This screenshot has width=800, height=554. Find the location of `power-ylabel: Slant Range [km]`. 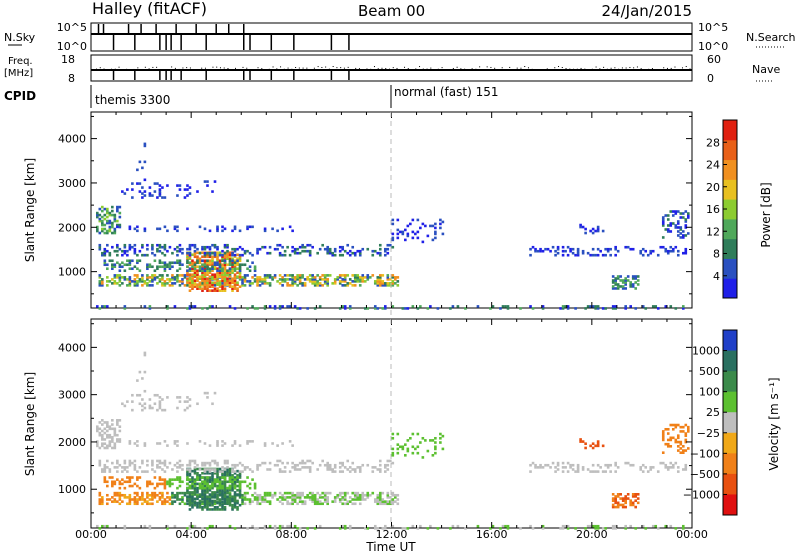

power-ylabel: Slant Range [km] is located at coordinates (30, 210).